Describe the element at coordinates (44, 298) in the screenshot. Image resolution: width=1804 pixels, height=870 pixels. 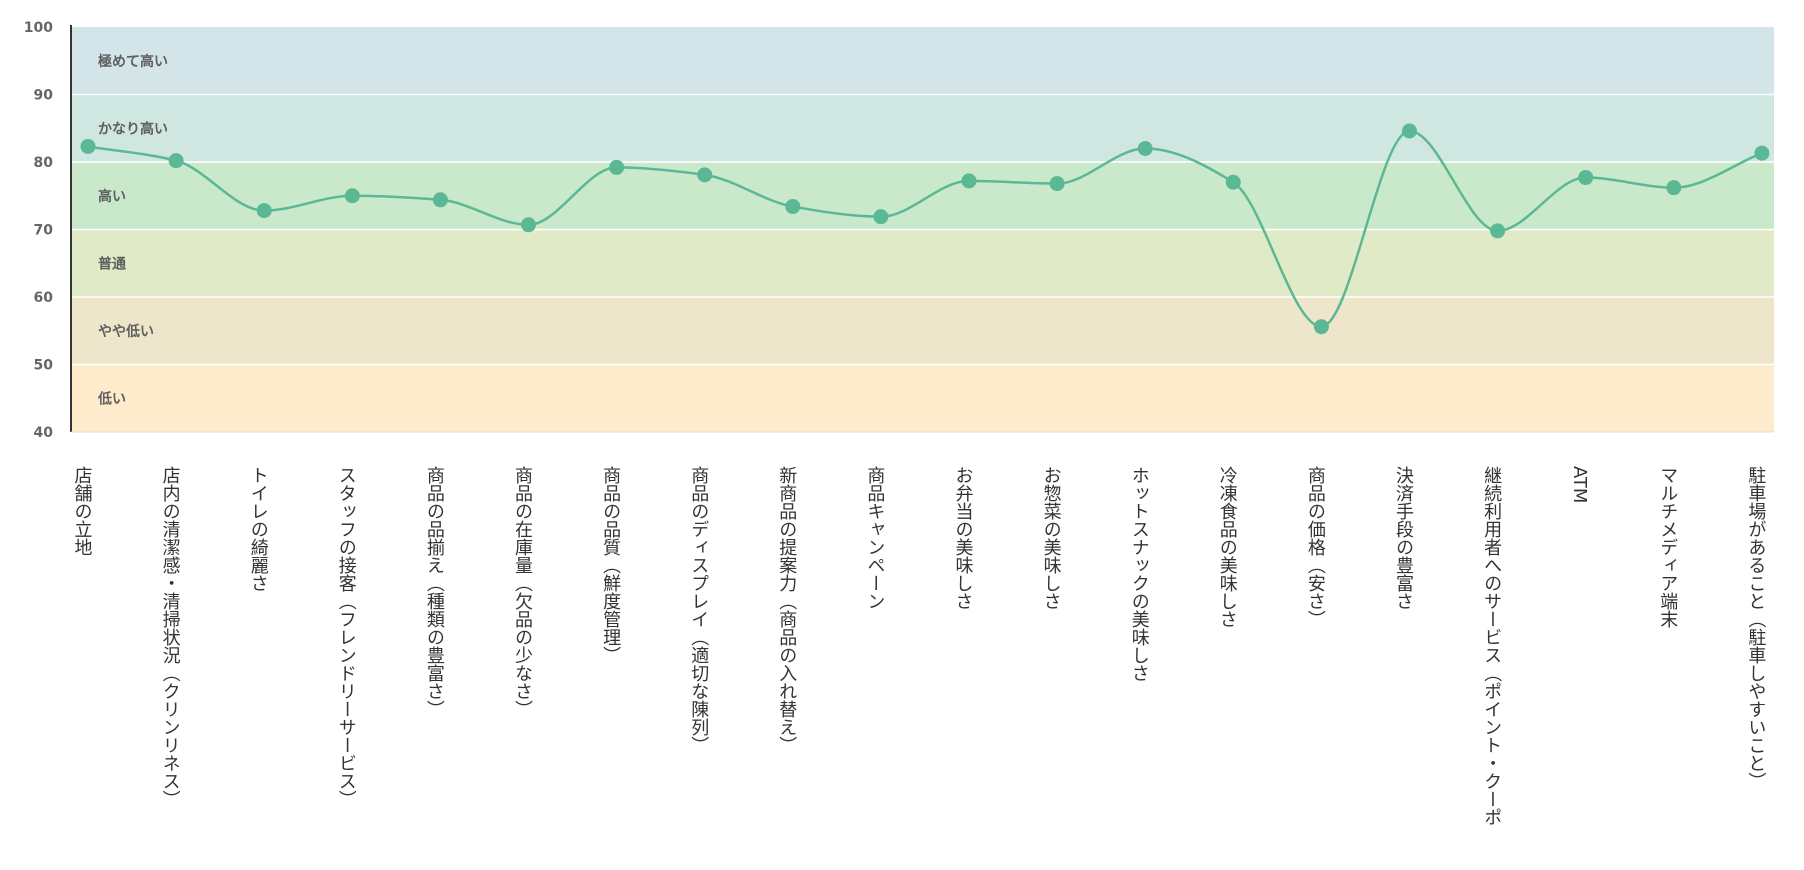
I see `y-tick-label-60: 60` at that location.